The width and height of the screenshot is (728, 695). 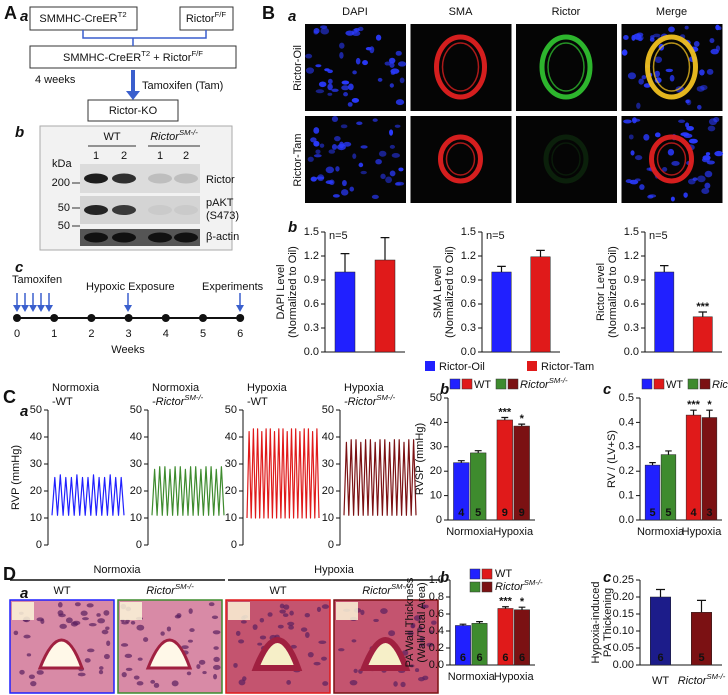 What do you see at coordinates (311, 304) in the screenshot?
I see `y-tick-label: 0.6` at bounding box center [311, 304].